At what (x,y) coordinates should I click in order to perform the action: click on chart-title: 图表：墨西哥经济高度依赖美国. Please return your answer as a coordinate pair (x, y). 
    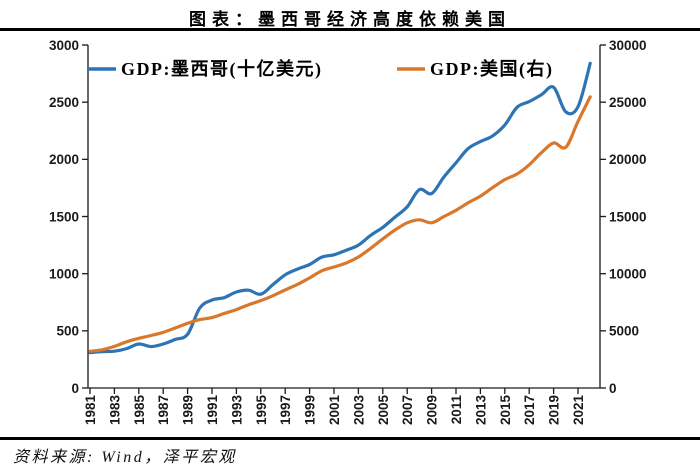
    Looking at the image, I should click on (350, 19).